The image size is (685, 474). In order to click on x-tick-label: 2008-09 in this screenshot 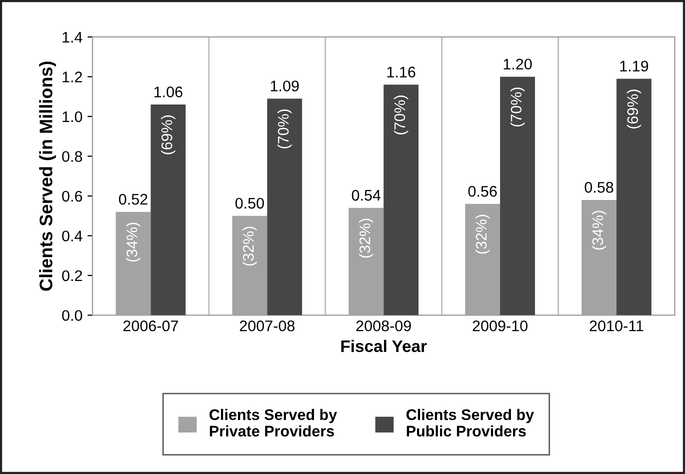, I will do `click(383, 326)`.